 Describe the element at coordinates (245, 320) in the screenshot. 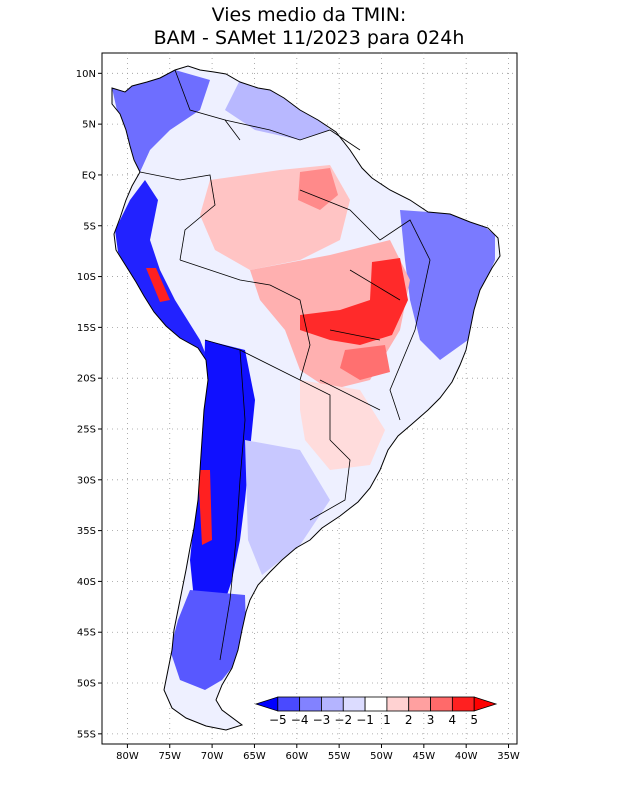

I see `border-peru-brazil-bolivia` at that location.